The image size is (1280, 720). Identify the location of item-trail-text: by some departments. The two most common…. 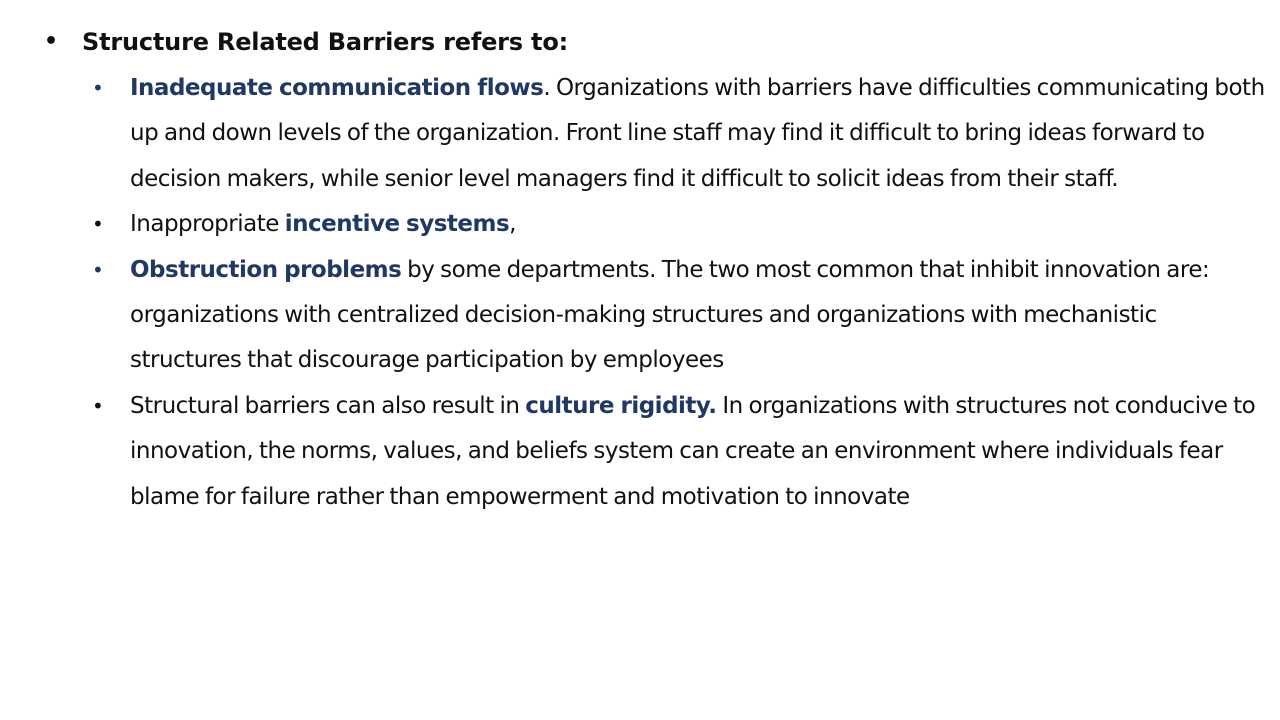
(670, 315).